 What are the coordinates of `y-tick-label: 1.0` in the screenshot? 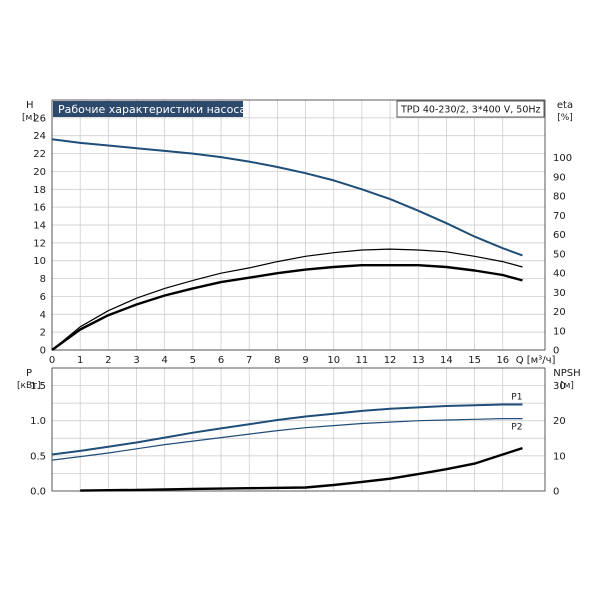 It's located at (38, 421).